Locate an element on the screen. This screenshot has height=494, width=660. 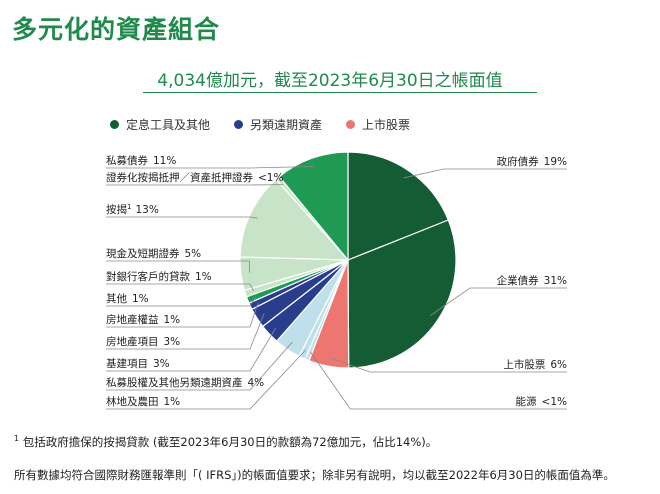
slice-label-name-12: 按揭 is located at coordinates (116, 209).